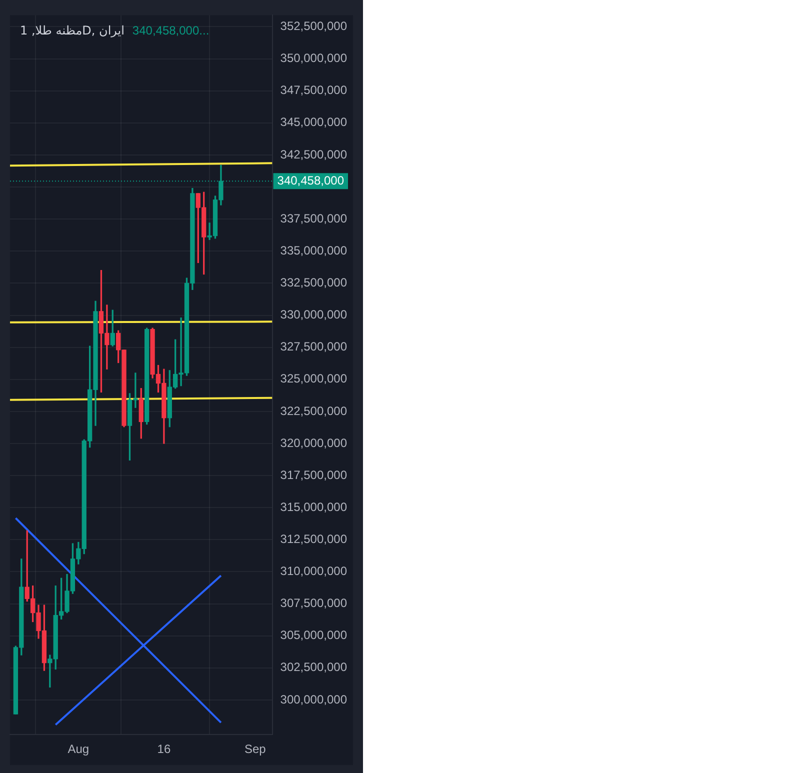 This screenshot has width=800, height=773. I want to click on y-tick-label: 327,500,000, so click(314, 347).